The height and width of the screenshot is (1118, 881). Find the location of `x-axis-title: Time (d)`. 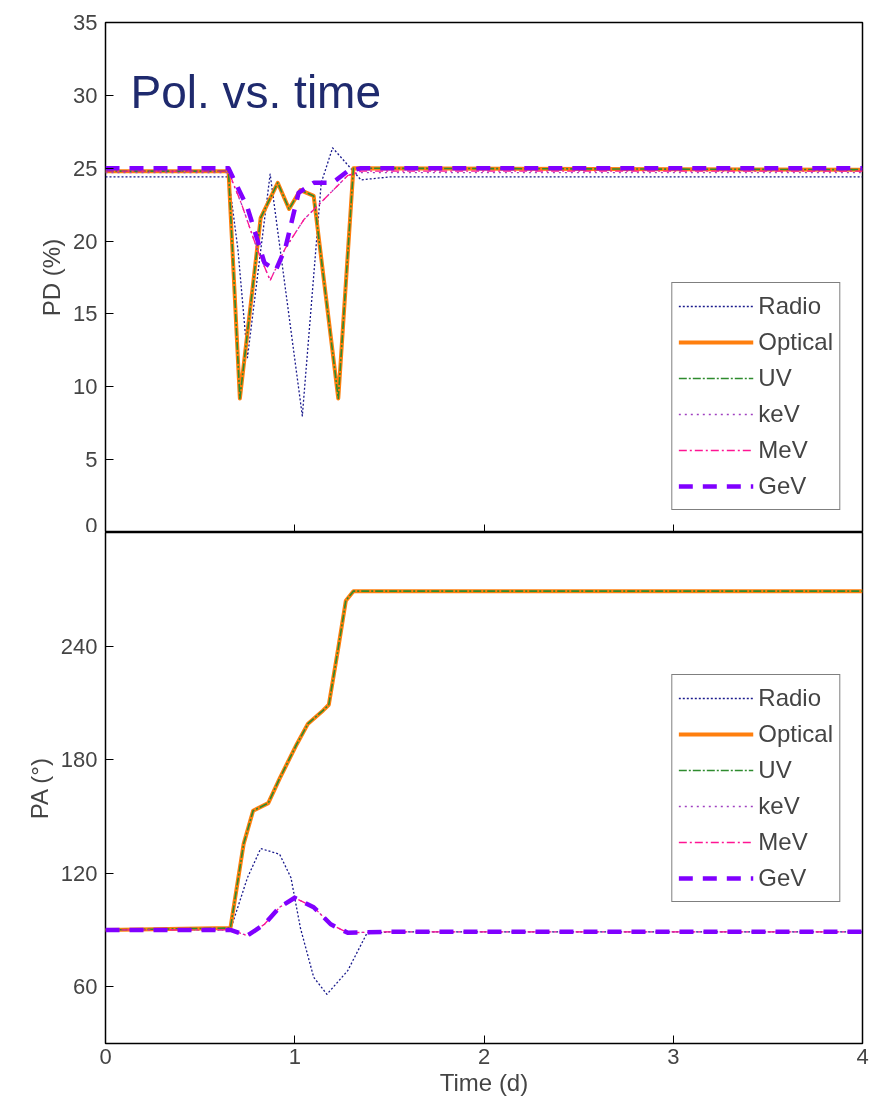

x-axis-title: Time (d) is located at coordinates (484, 1082).